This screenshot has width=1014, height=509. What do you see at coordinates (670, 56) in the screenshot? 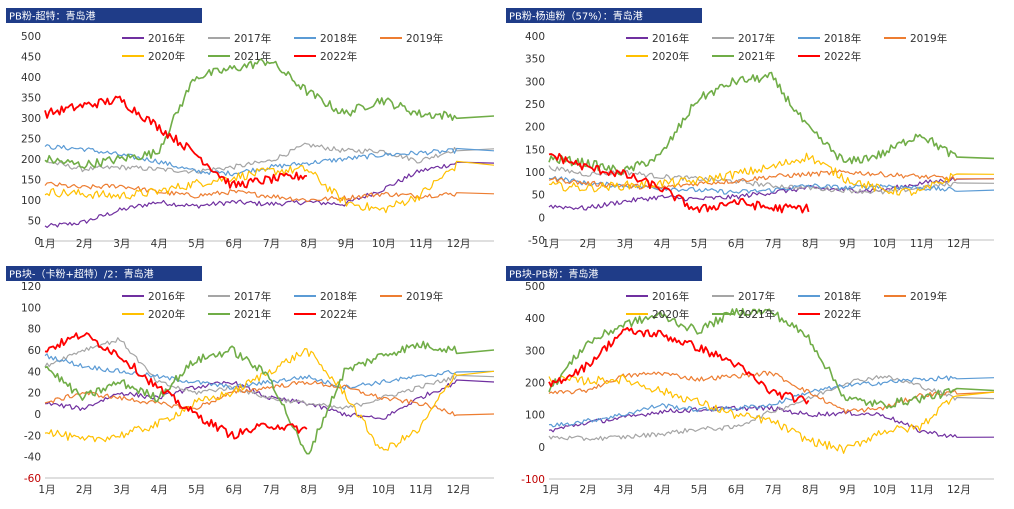
I see `legend-label: 2020年` at bounding box center [670, 56].